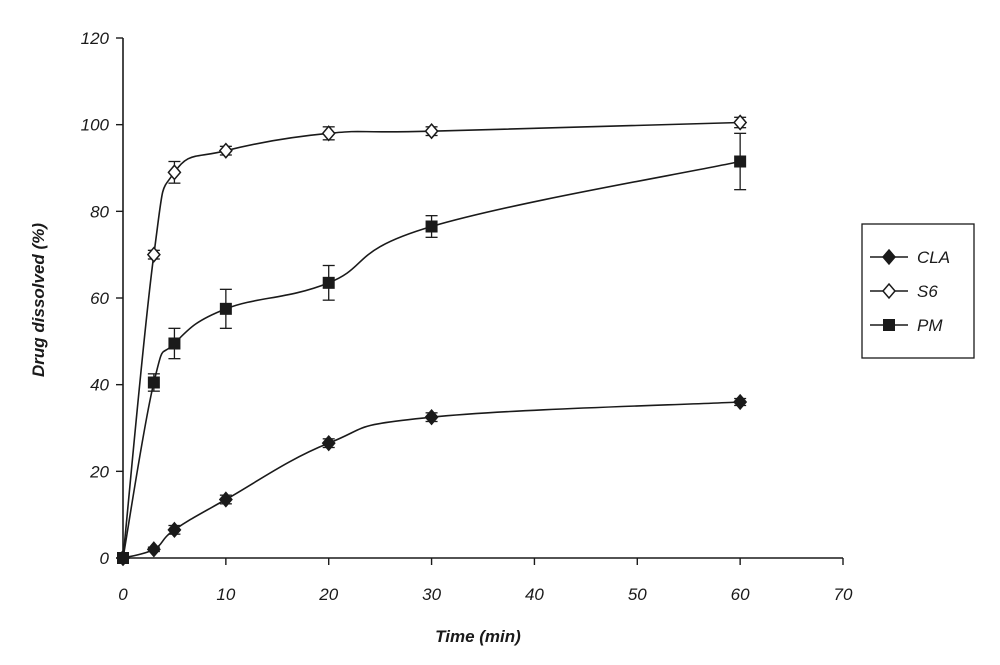 The width and height of the screenshot is (1000, 665). I want to click on y-tick-label-40: 40, so click(99, 385).